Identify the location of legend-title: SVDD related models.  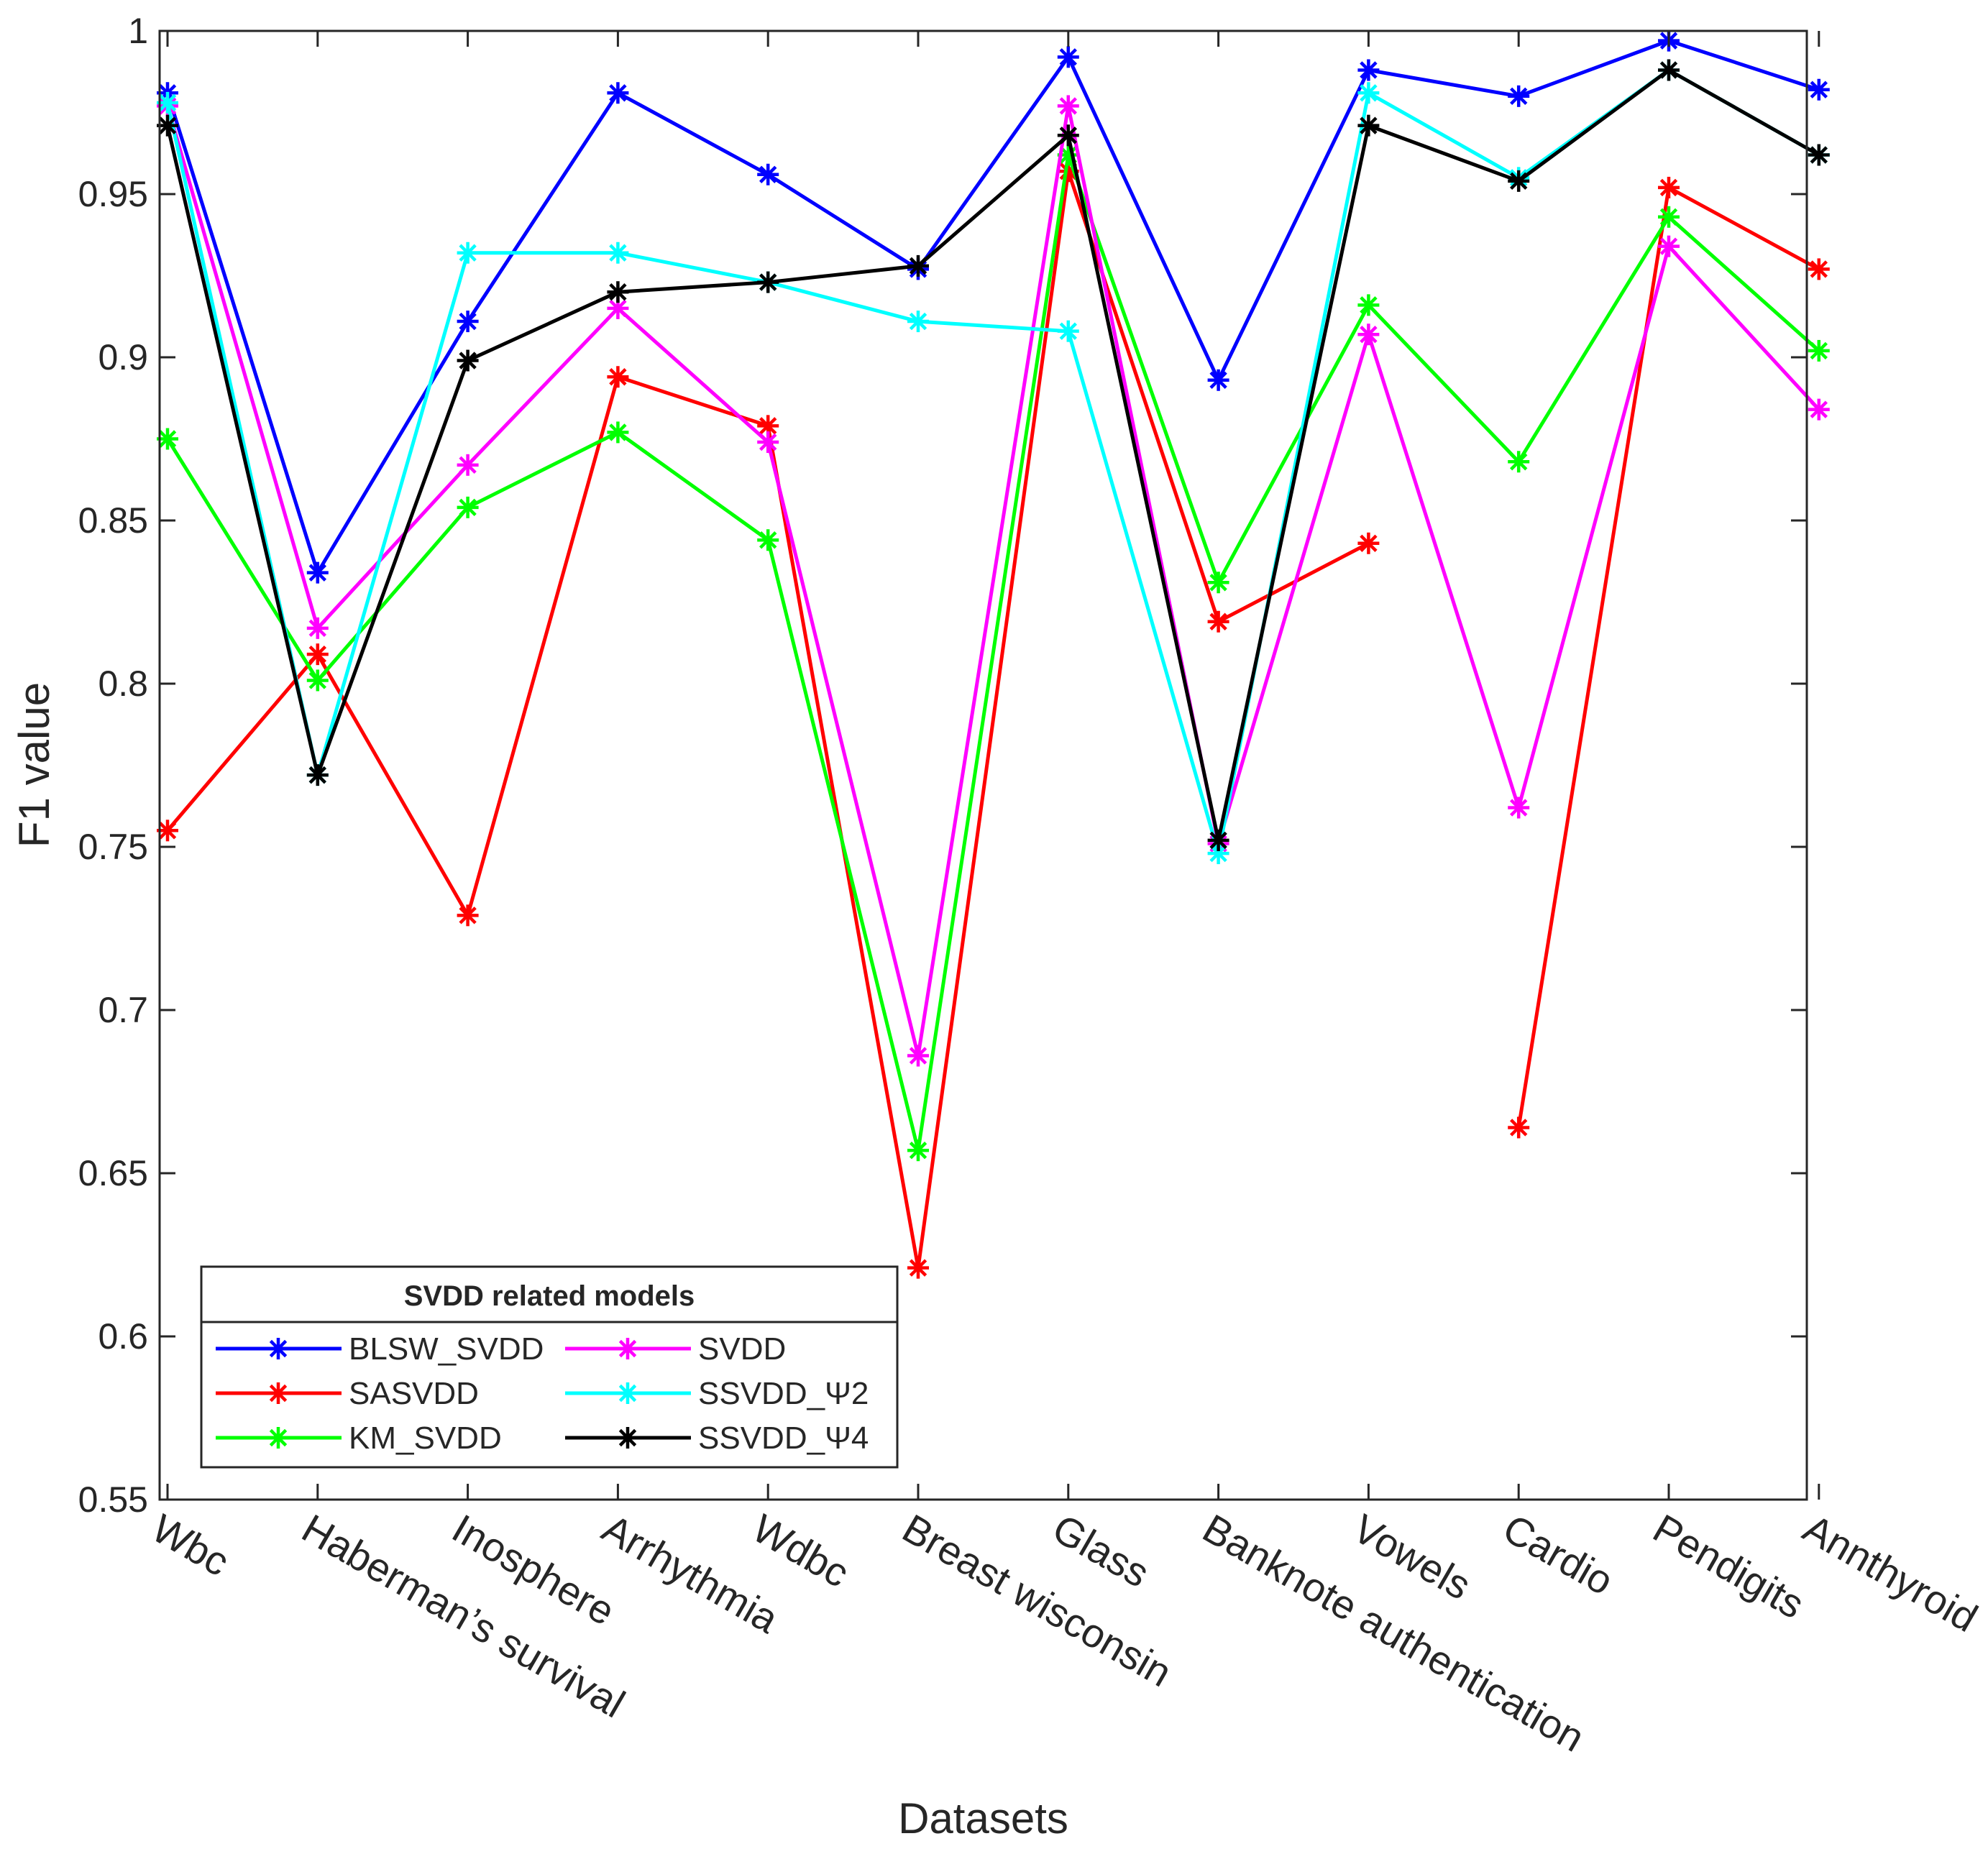
(549, 1296).